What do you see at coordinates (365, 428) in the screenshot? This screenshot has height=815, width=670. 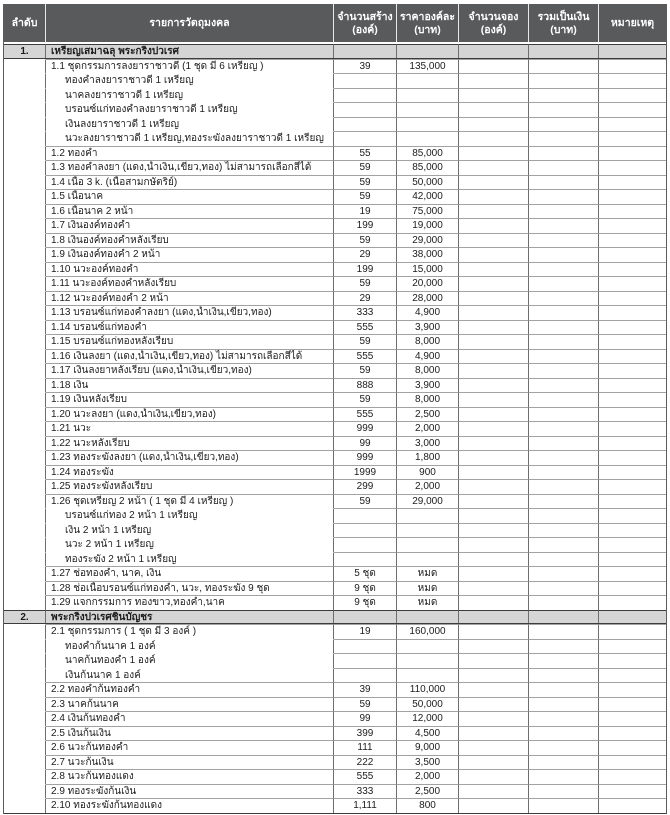 I see `made-count-cell: 999` at bounding box center [365, 428].